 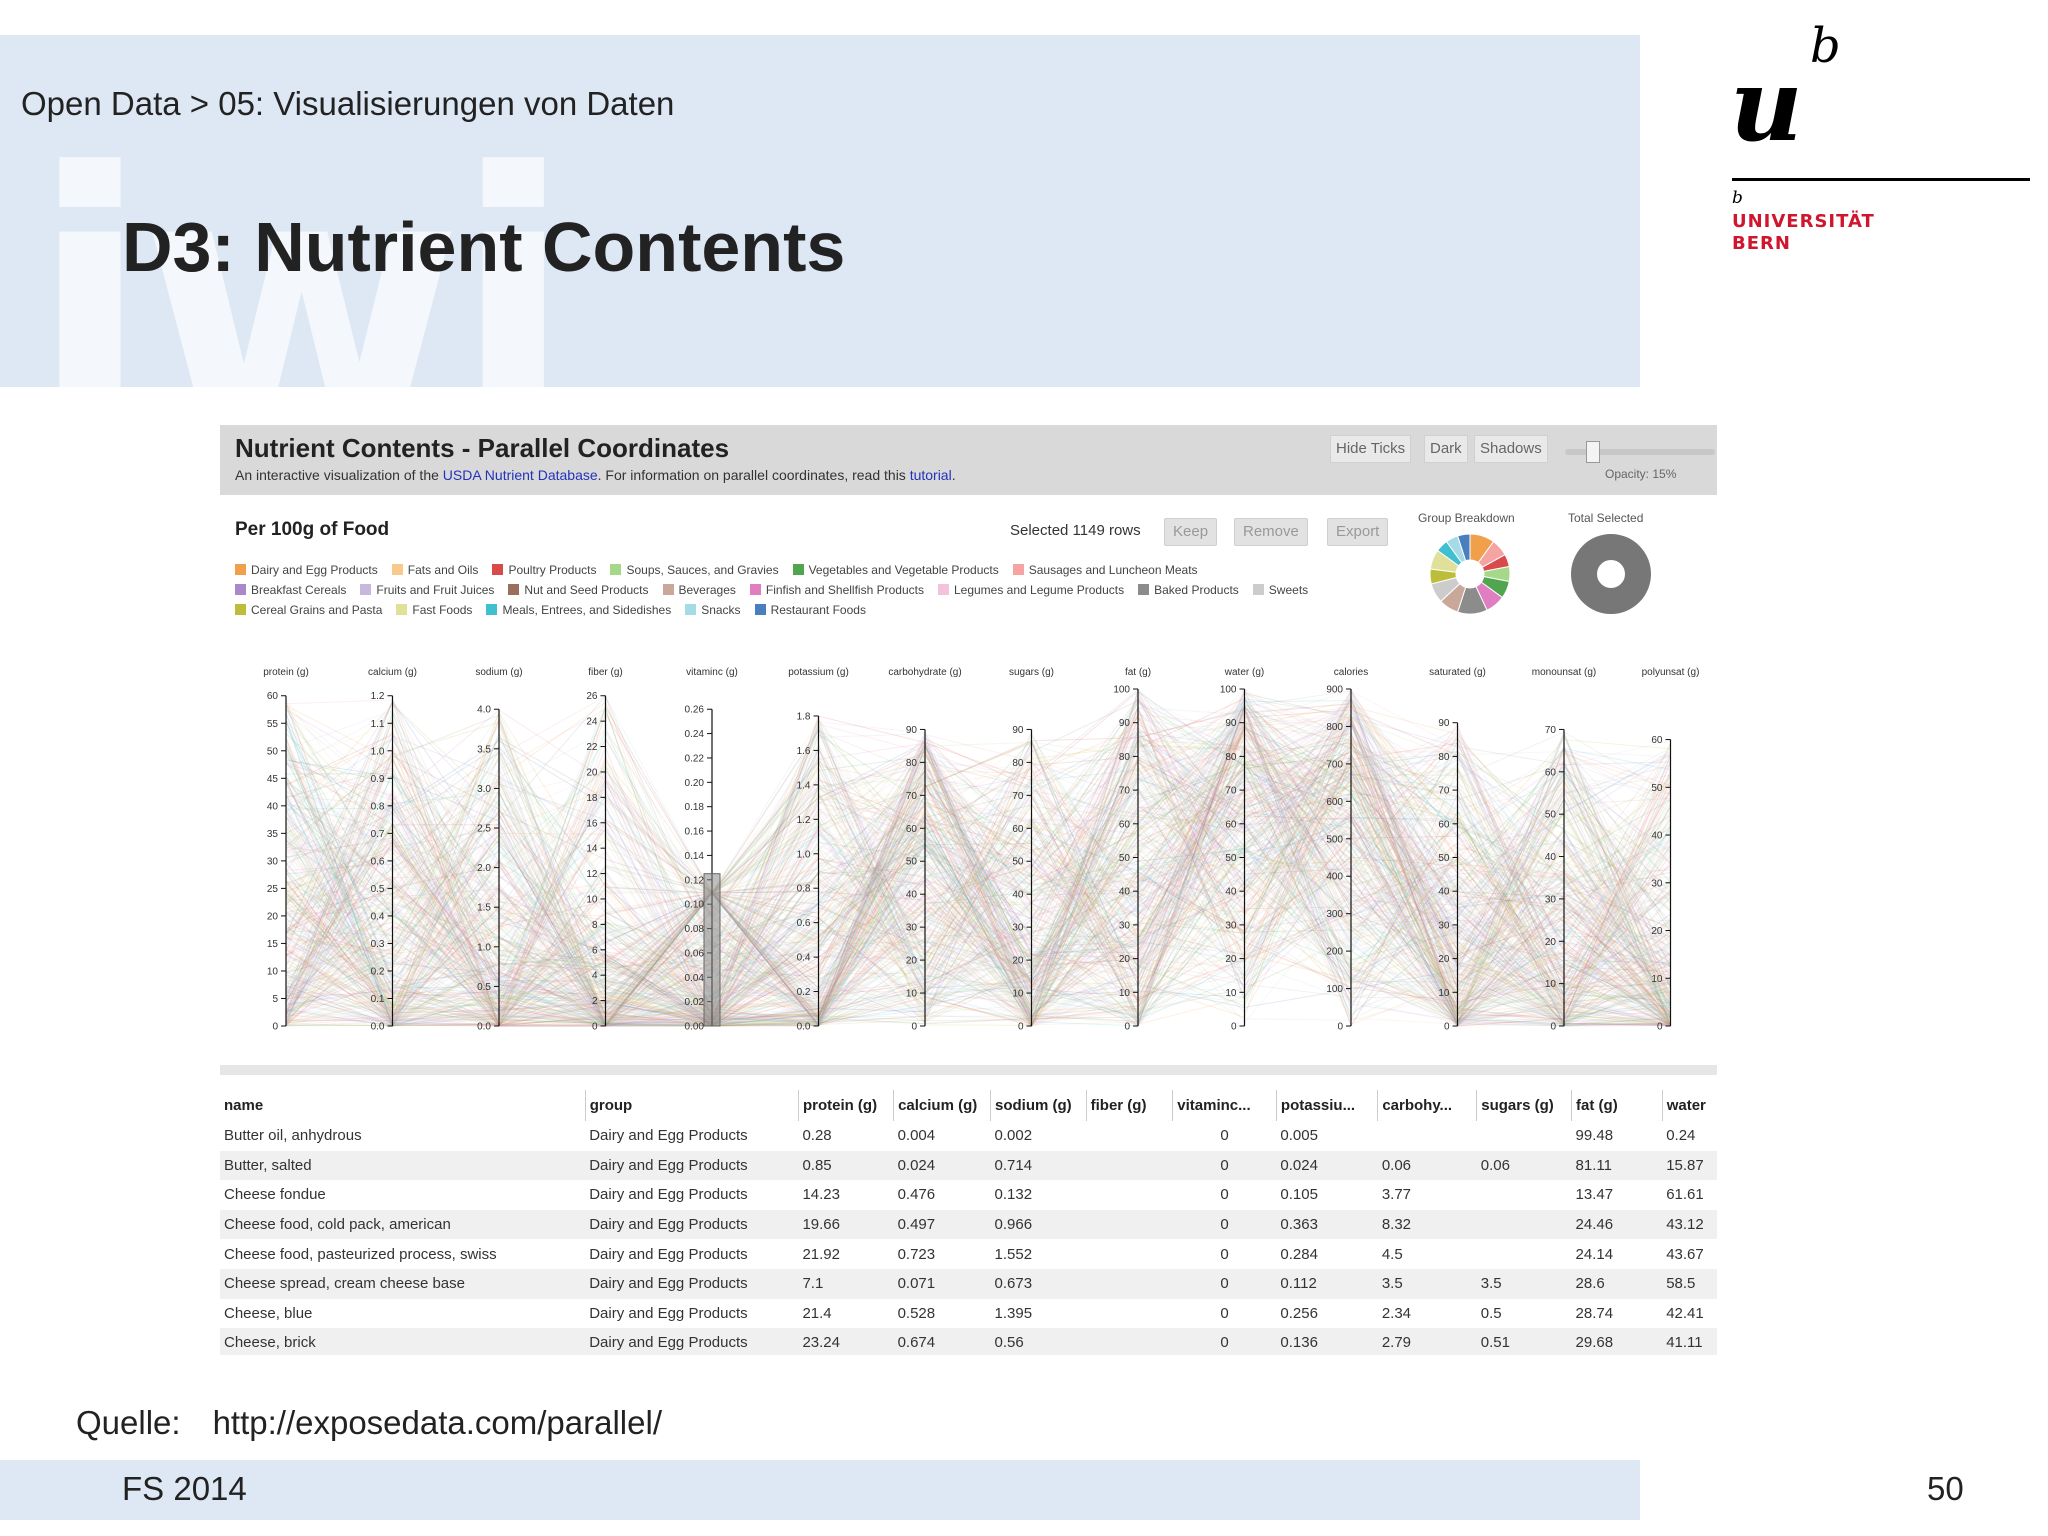 What do you see at coordinates (1030, 590) in the screenshot?
I see `legend-item: Legumes and Legume Products` at bounding box center [1030, 590].